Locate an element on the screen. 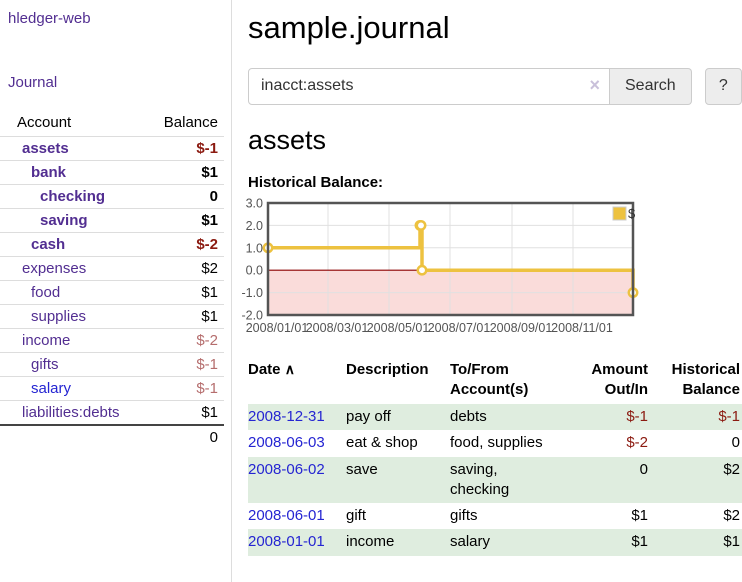  account-row-income: income $-2 is located at coordinates (112, 340).